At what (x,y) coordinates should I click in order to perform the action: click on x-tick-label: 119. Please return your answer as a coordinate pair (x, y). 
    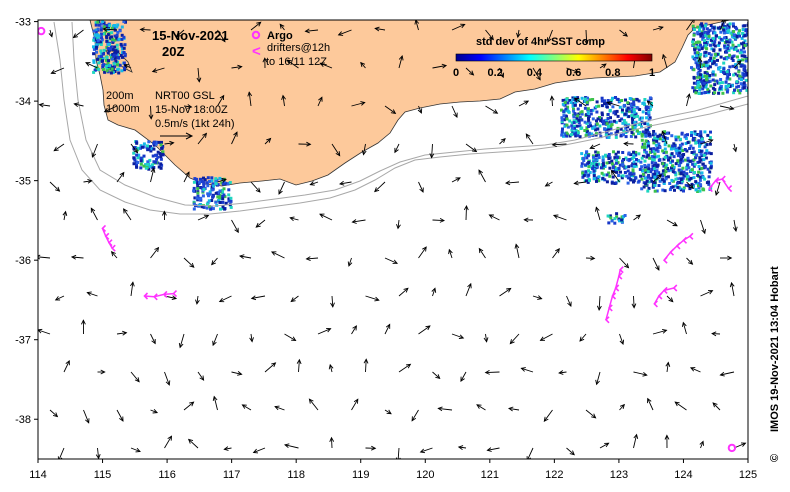
    Looking at the image, I should click on (361, 475).